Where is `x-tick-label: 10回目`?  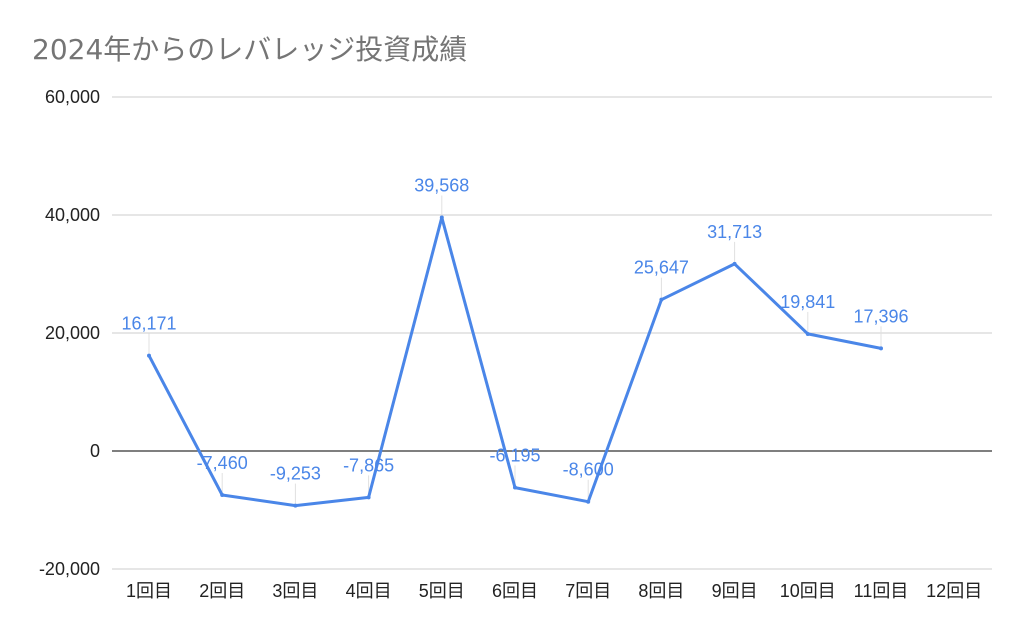
x-tick-label: 10回目 is located at coordinates (808, 591).